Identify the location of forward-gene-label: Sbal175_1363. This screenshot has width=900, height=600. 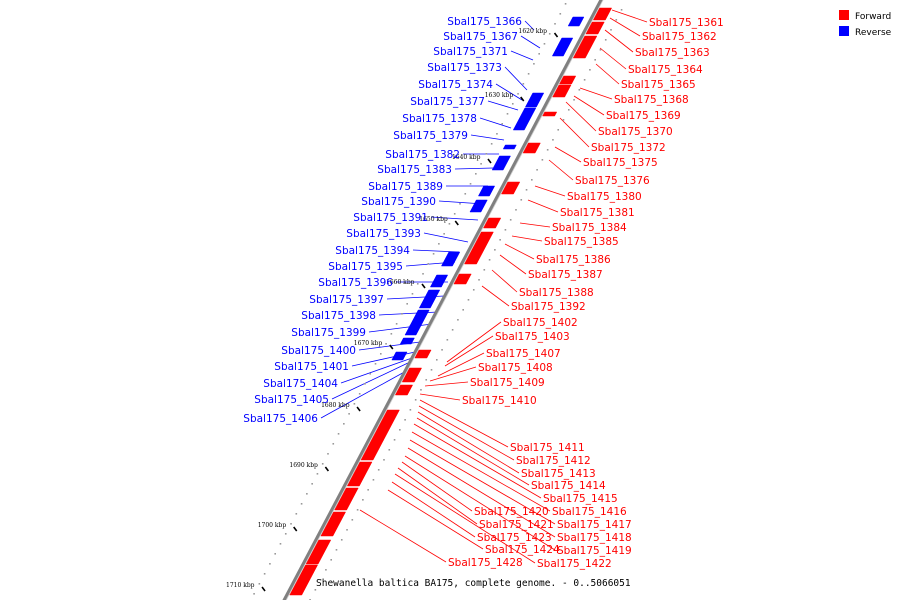
(672, 53).